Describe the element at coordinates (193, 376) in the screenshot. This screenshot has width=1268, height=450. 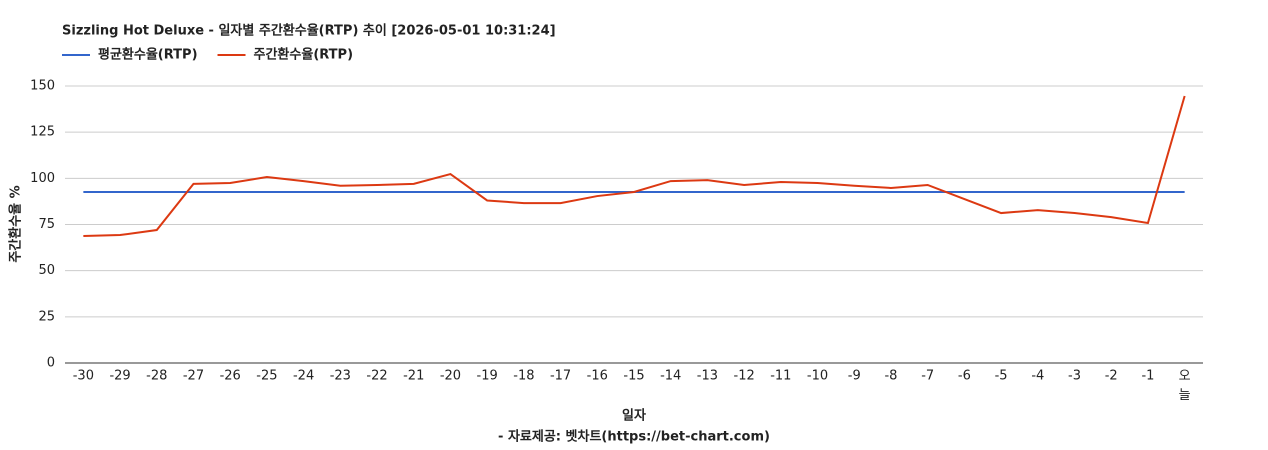
I see `x-tick-label: -27` at that location.